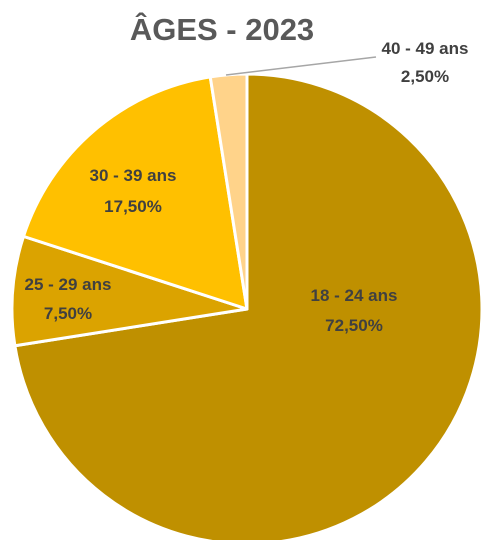  Describe the element at coordinates (354, 325) in the screenshot. I see `slice-value-label-0: 72,50%` at that location.